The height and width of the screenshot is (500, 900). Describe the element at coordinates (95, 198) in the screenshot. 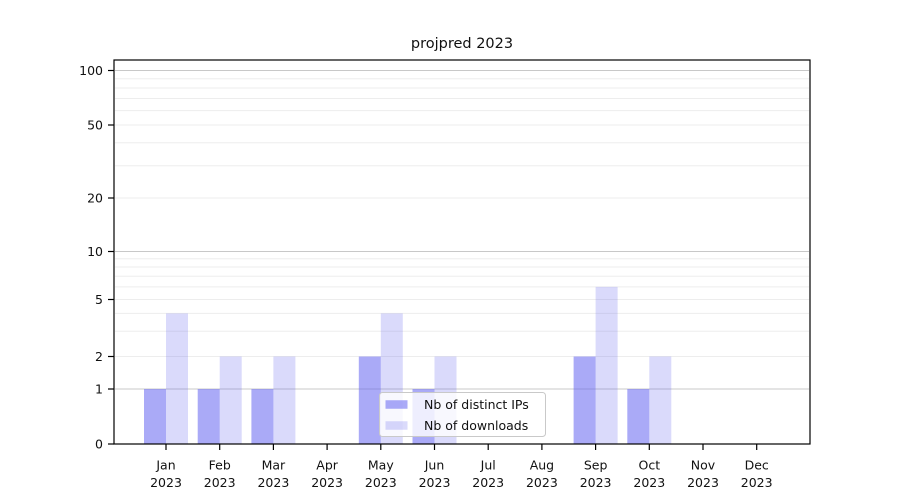

I see `y-tick-label: 20` at that location.